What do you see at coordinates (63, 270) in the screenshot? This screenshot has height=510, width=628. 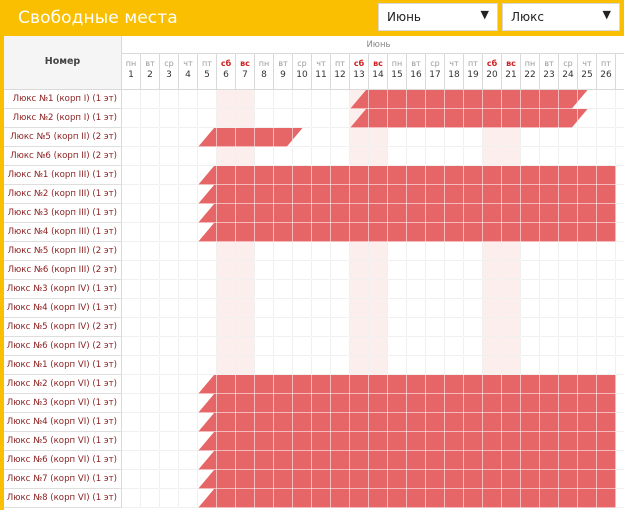 I see `room-name: Люкс №6 (корп III) (2 эт)` at bounding box center [63, 270].